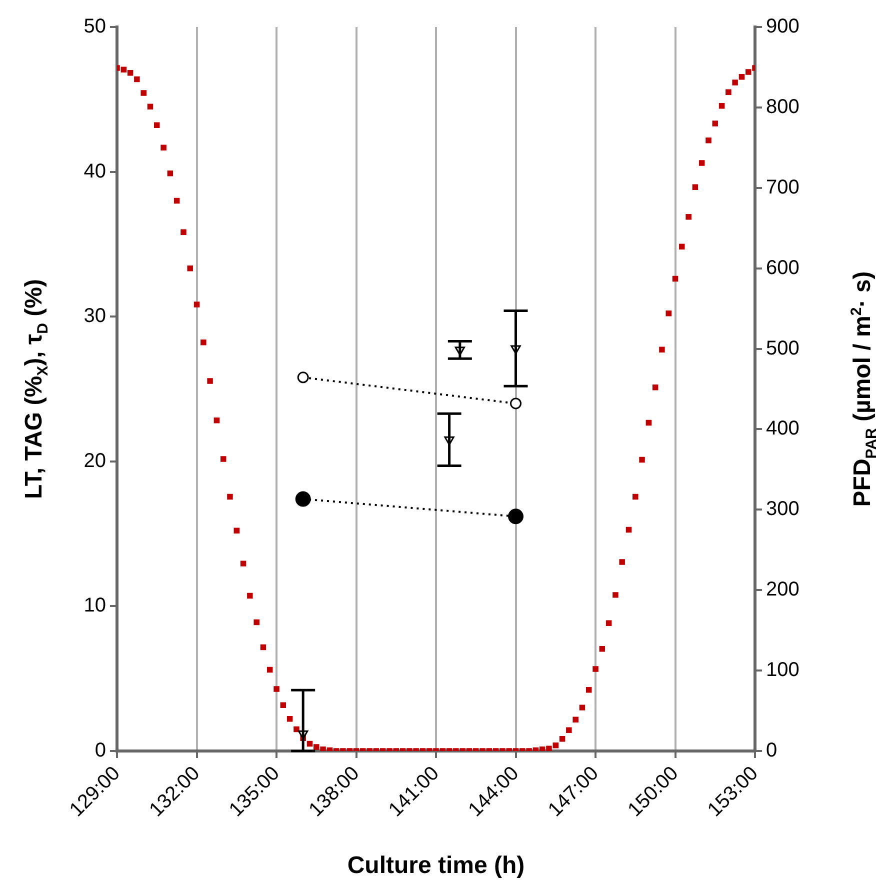 This screenshot has height=894, width=889. What do you see at coordinates (783, 187) in the screenshot?
I see `y2-tick-label: 700` at bounding box center [783, 187].